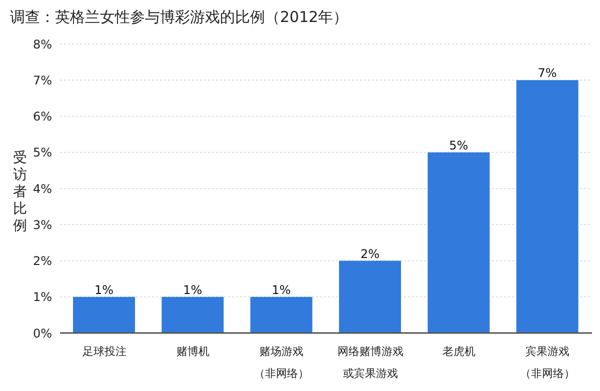 The image size is (600, 391). What do you see at coordinates (193, 351) in the screenshot?
I see `x-tick-label: 赌博机` at bounding box center [193, 351].